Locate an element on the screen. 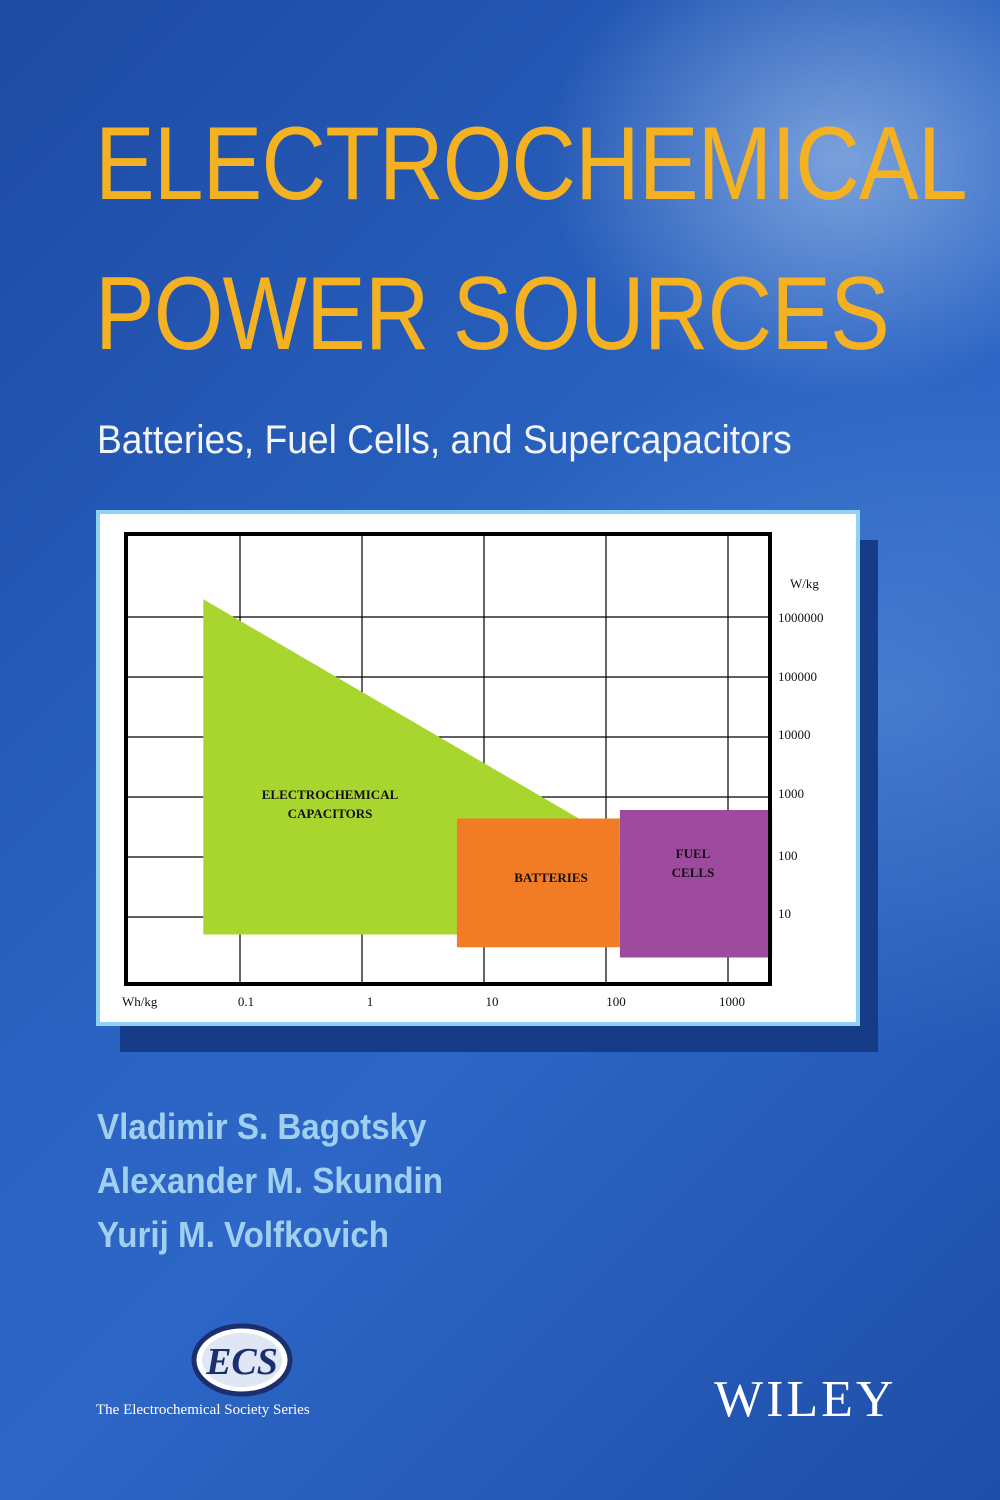  x-tick-label: 1 is located at coordinates (370, 1001).